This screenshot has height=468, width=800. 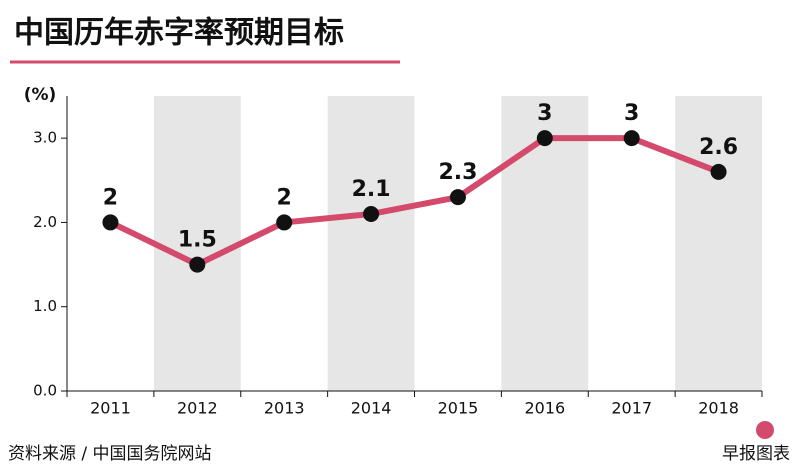 What do you see at coordinates (765, 430) in the screenshot?
I see `logo` at bounding box center [765, 430].